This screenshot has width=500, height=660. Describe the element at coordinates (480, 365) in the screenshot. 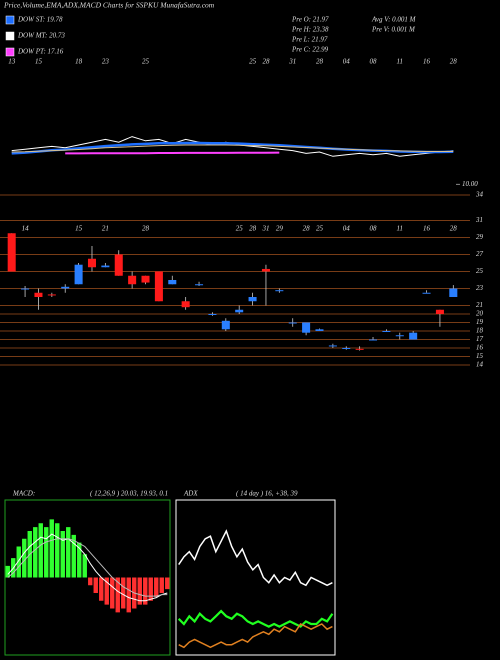

I see `y-tick-label: 14` at that location.